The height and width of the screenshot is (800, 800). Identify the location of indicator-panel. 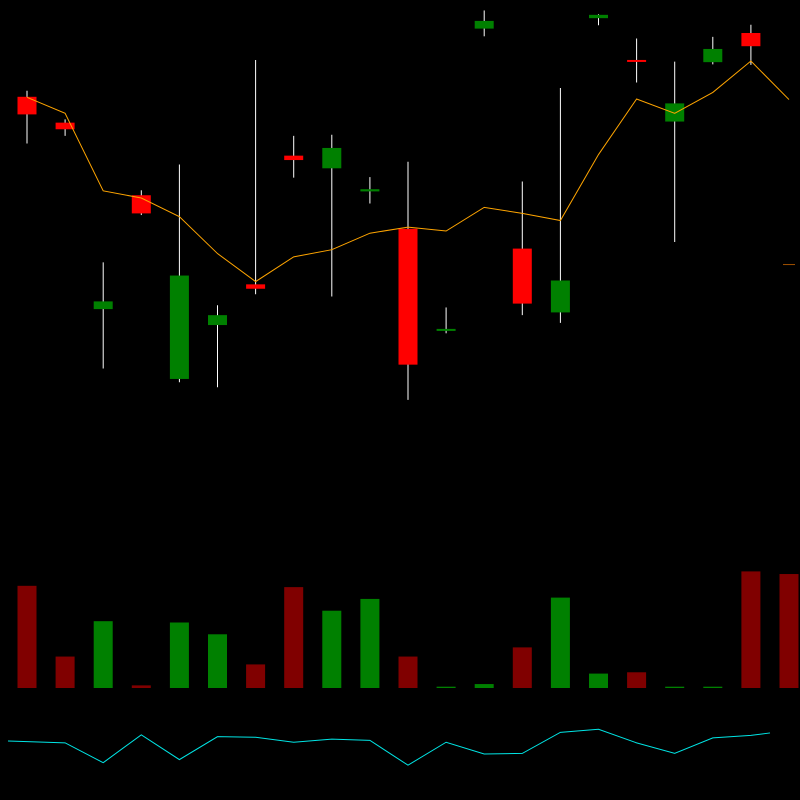
(389, 747).